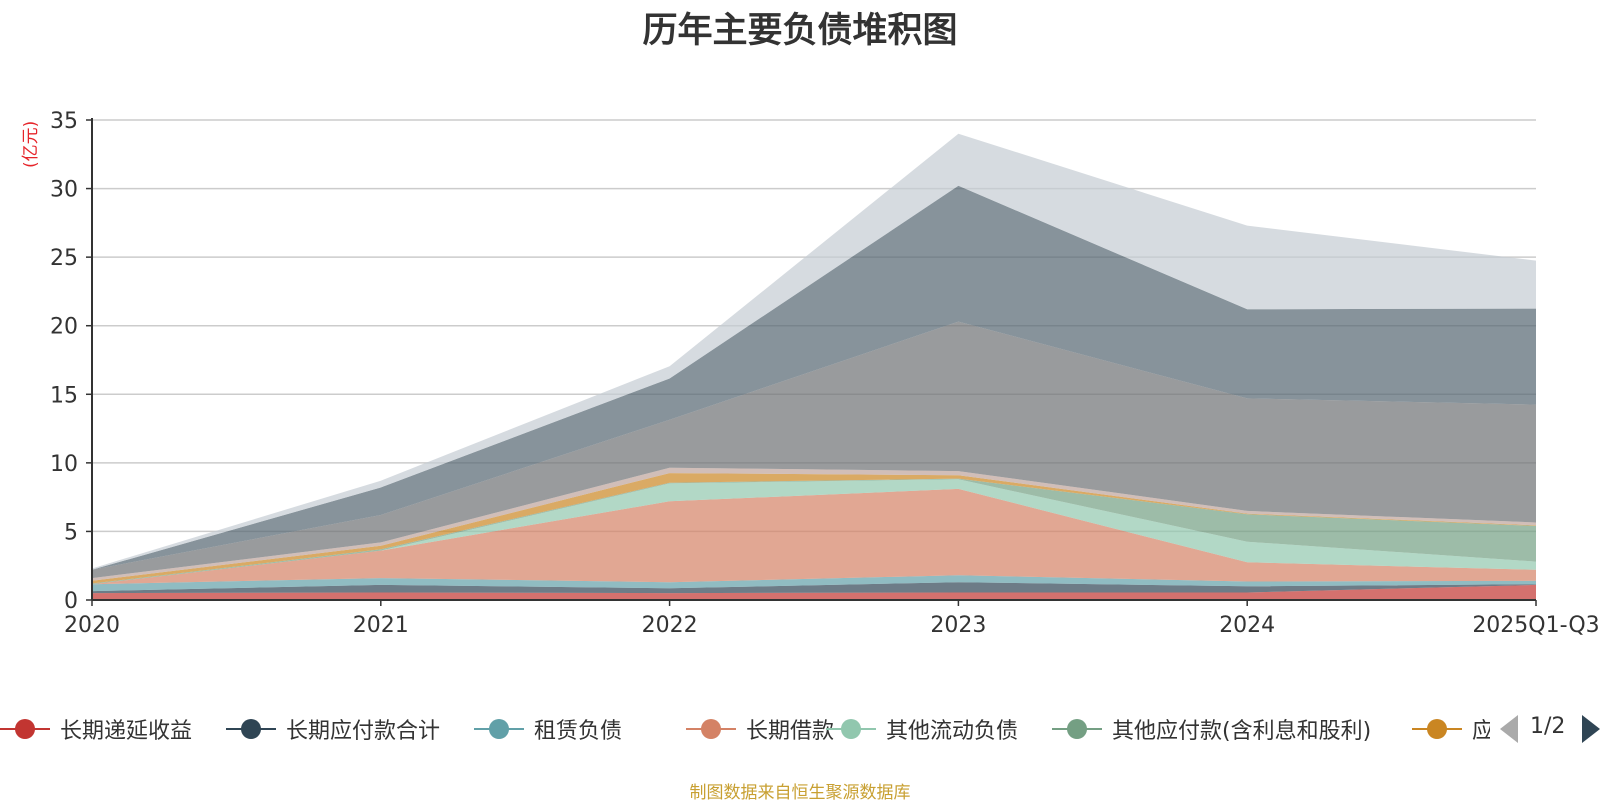  I want to click on legend-label: 长期借款, so click(790, 731).